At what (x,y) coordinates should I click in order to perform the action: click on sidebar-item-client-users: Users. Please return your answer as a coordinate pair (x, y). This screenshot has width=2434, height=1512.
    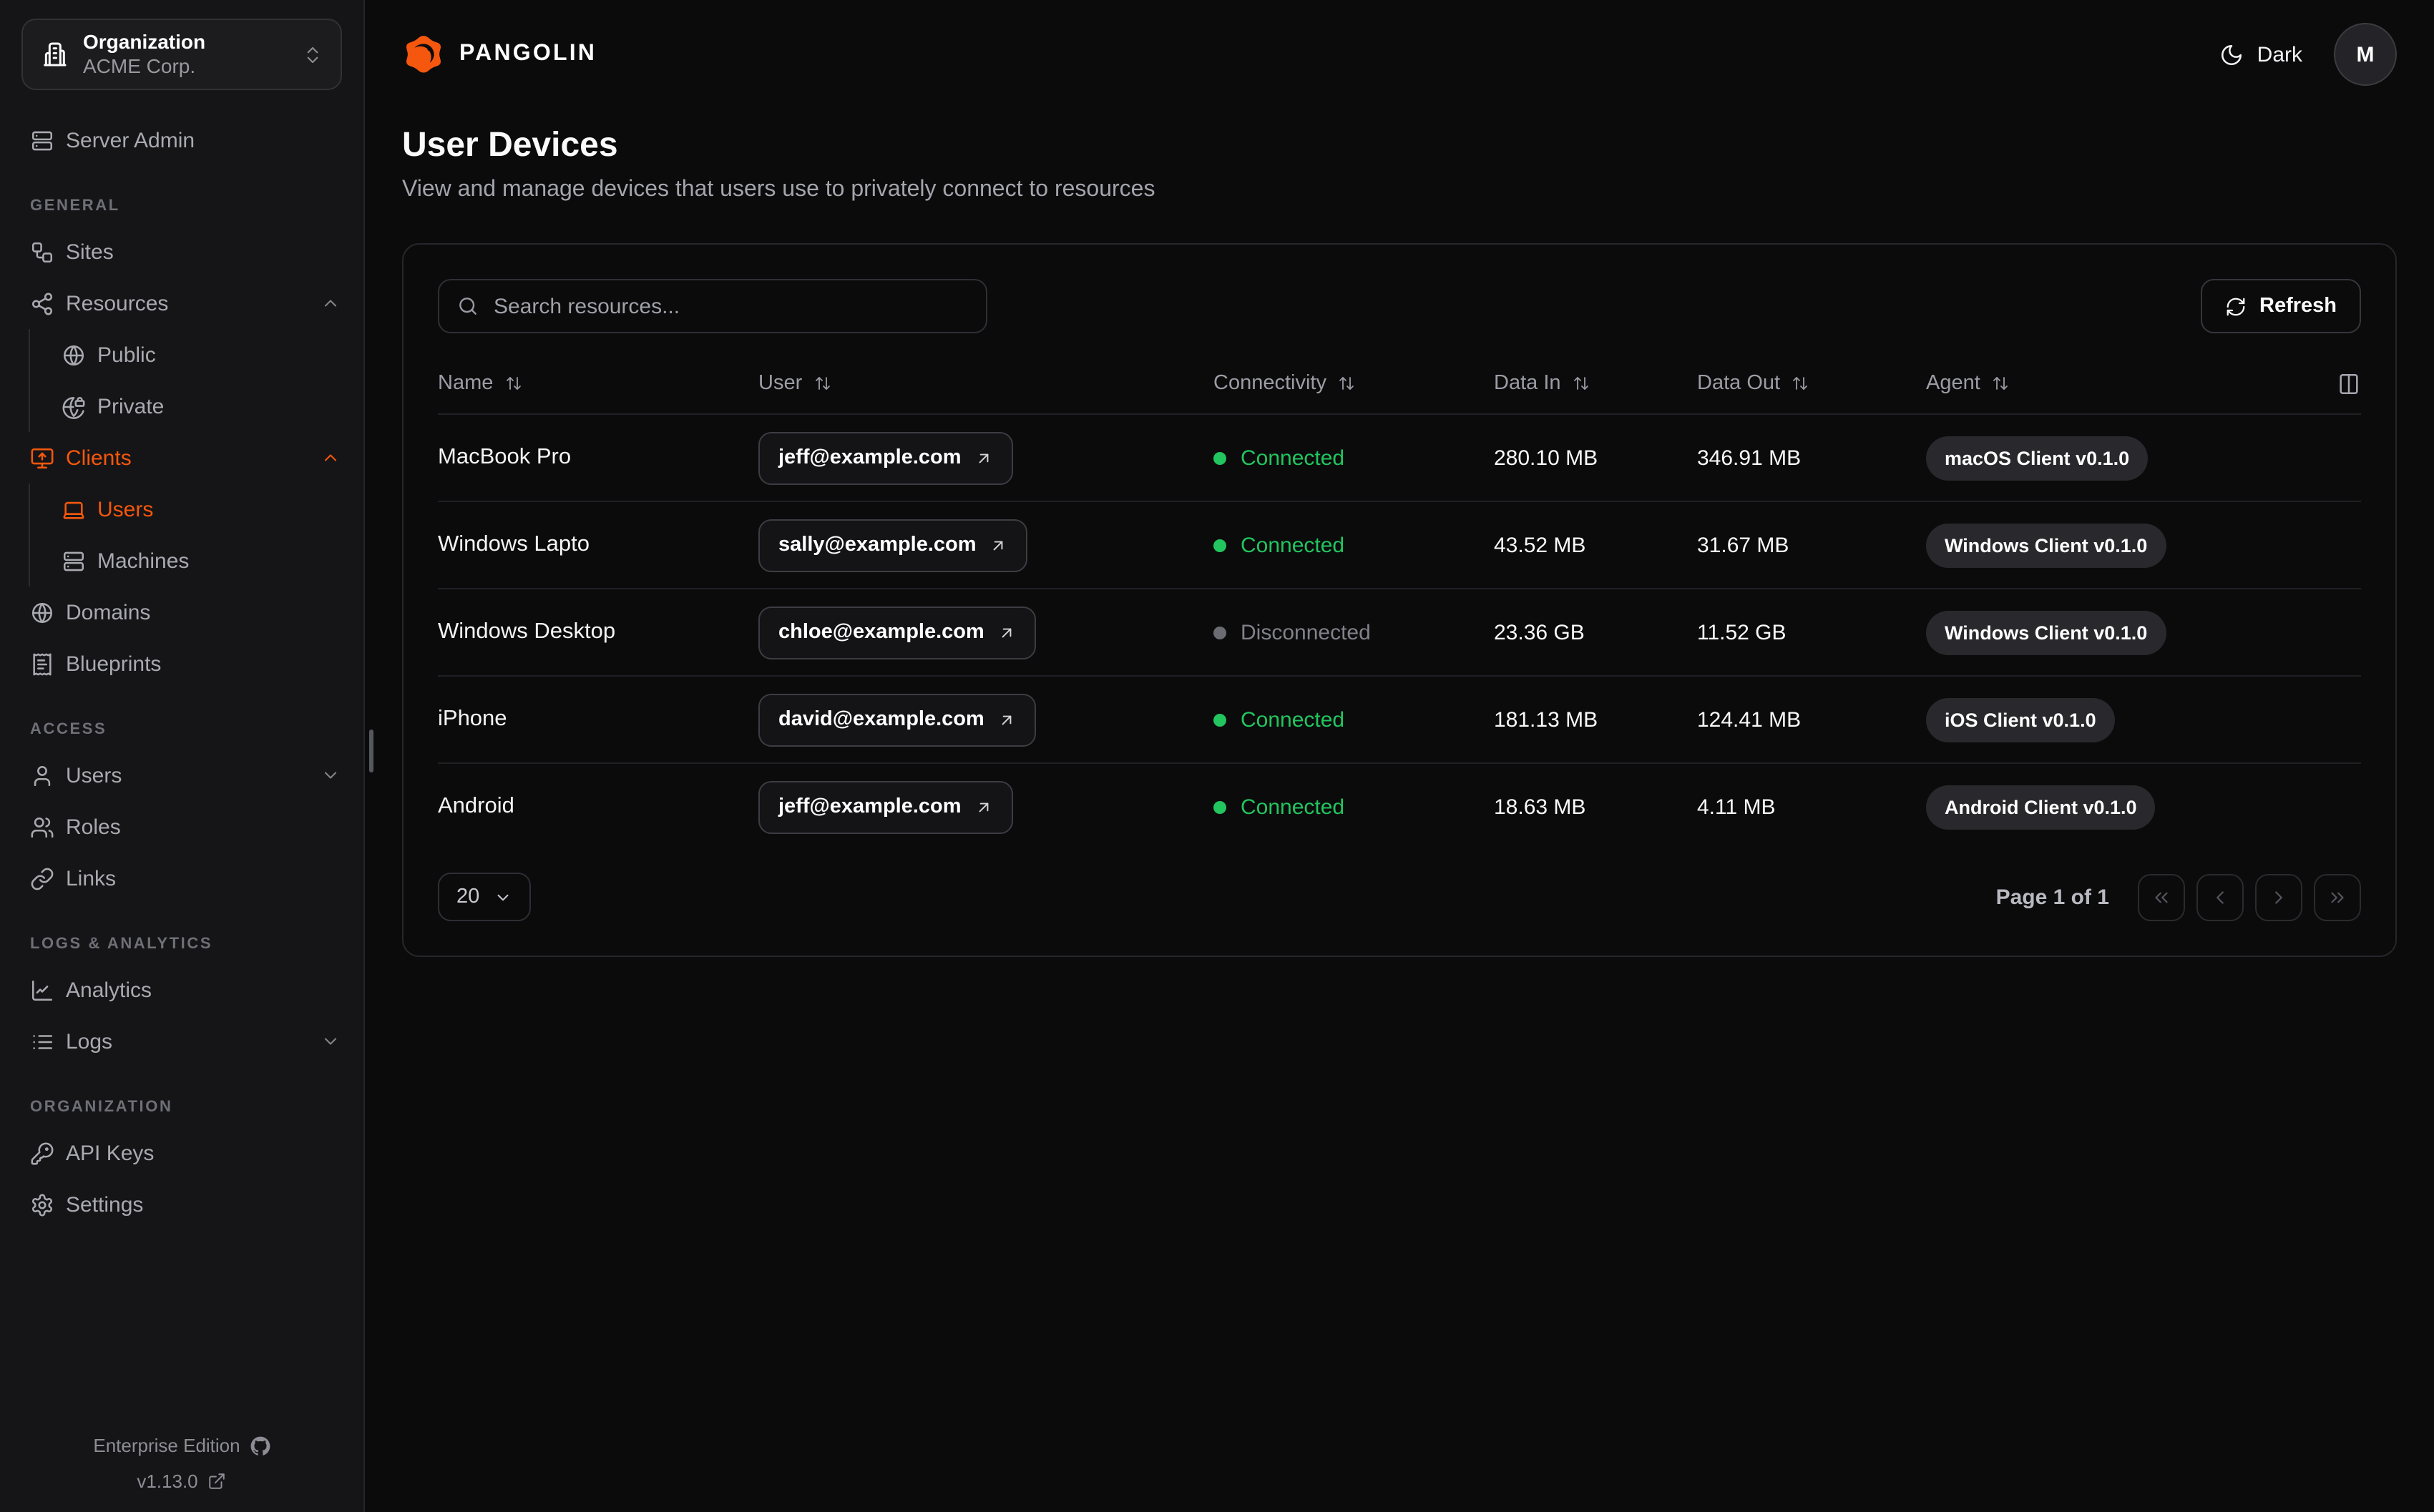
    Looking at the image, I should click on (196, 509).